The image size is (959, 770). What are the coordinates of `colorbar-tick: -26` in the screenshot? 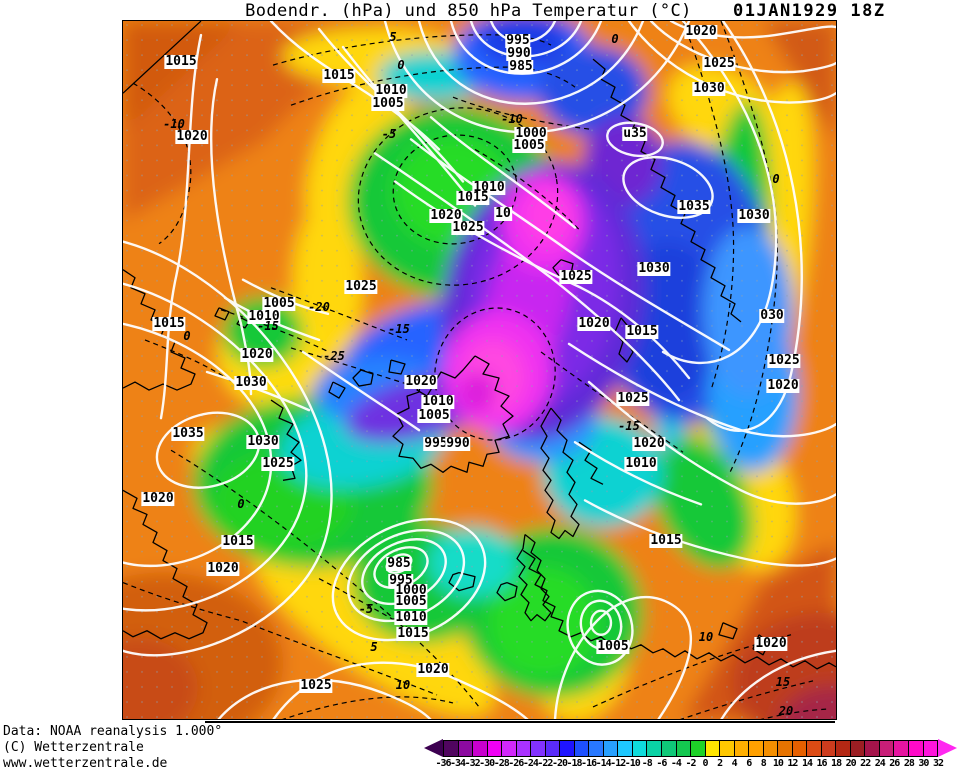 It's located at (516, 763).